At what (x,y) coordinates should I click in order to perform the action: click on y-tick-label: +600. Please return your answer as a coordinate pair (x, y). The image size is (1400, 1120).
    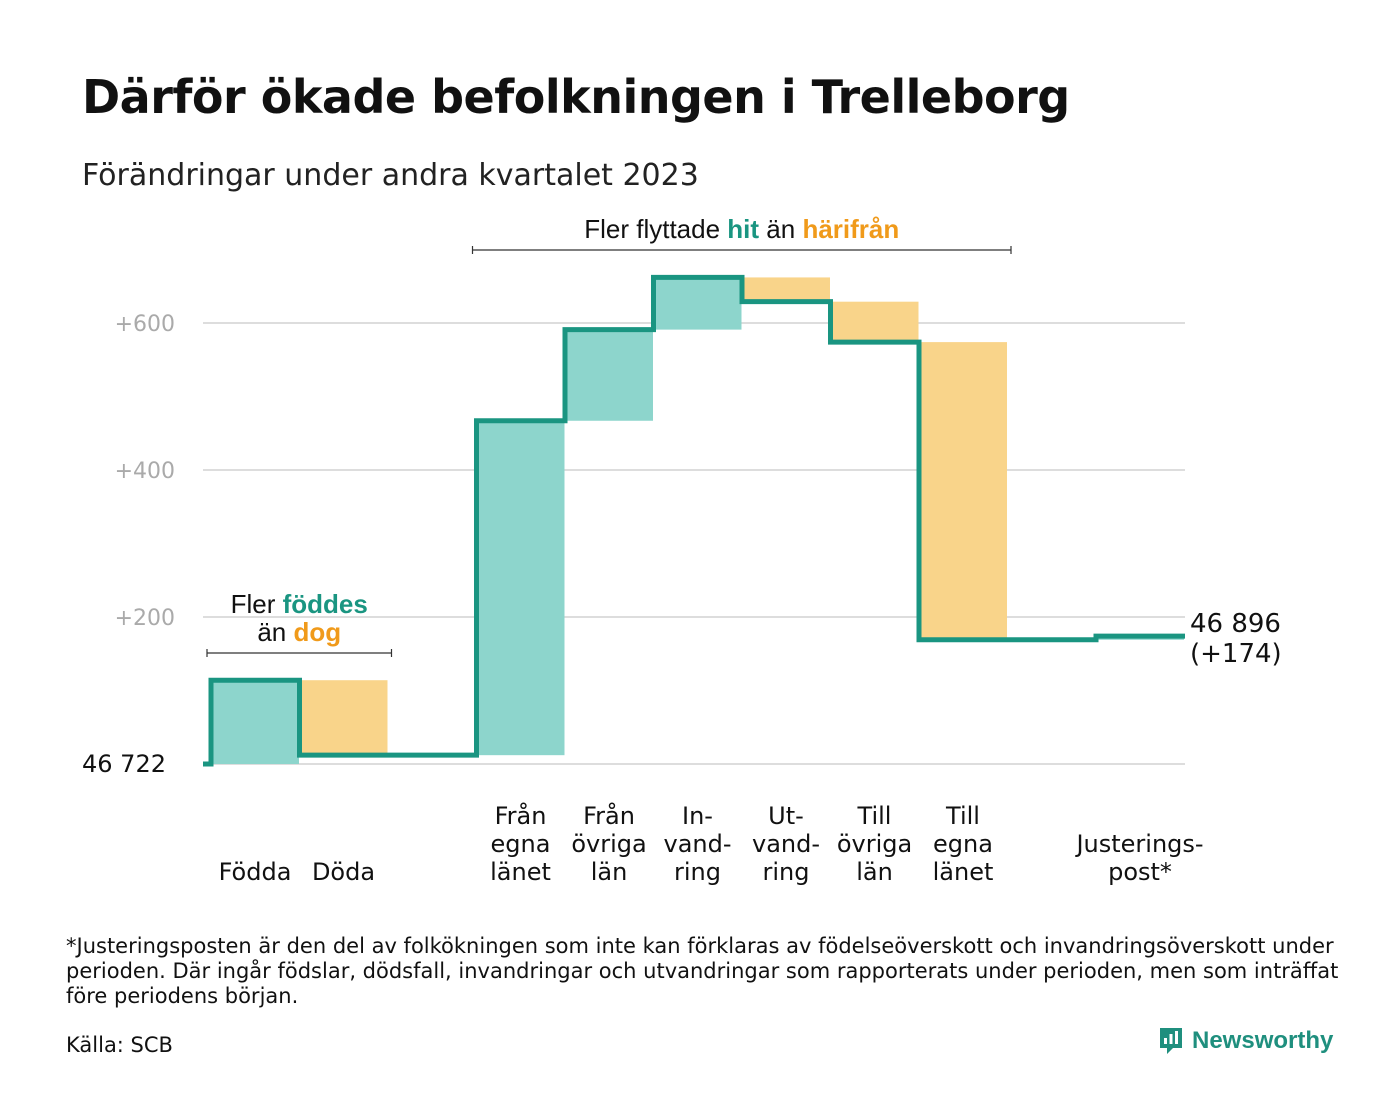
    Looking at the image, I should click on (145, 324).